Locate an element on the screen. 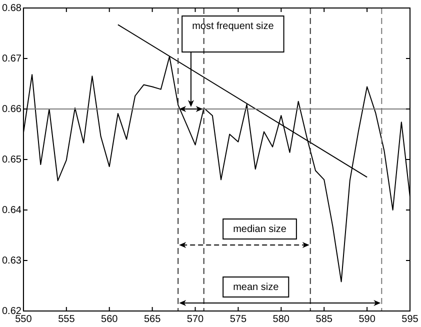 This screenshot has height=327, width=421. x-tick-label: 590 is located at coordinates (367, 319).